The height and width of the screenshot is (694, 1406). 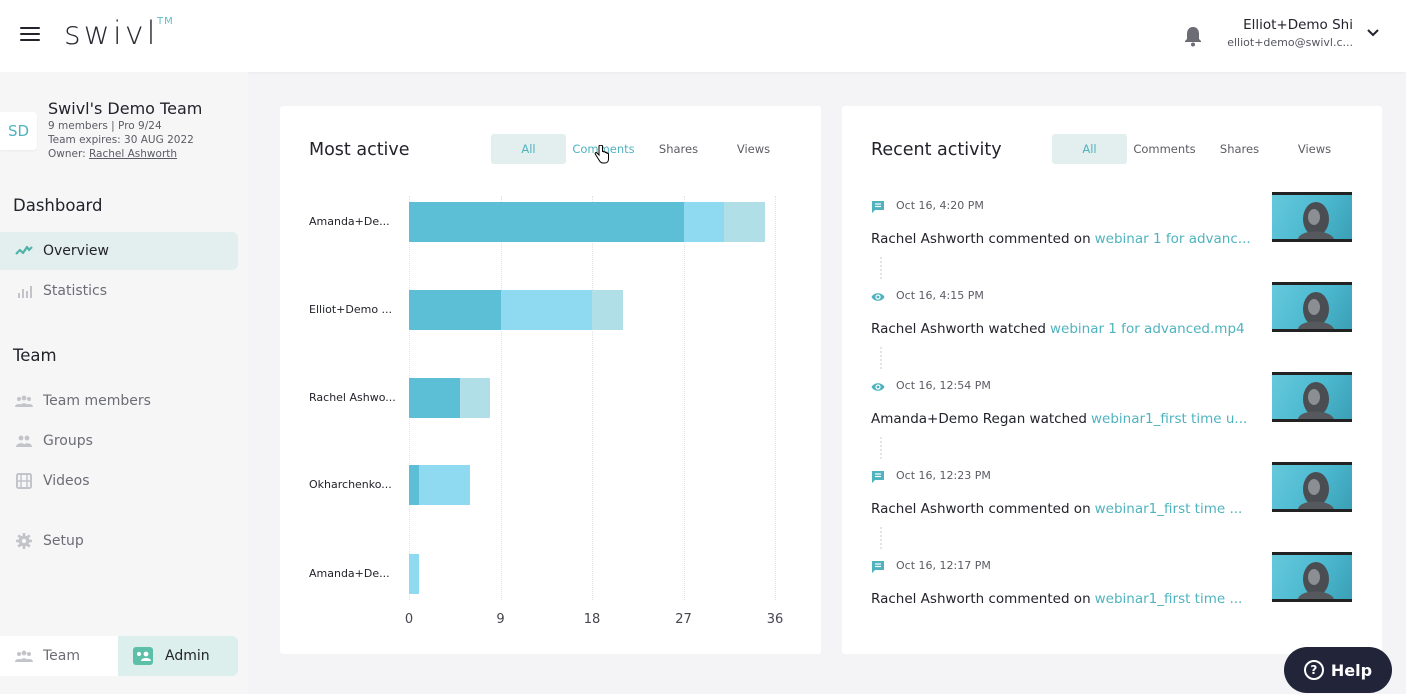 I want to click on activity-time: Oct 16, 12:54 PM, so click(x=943, y=385).